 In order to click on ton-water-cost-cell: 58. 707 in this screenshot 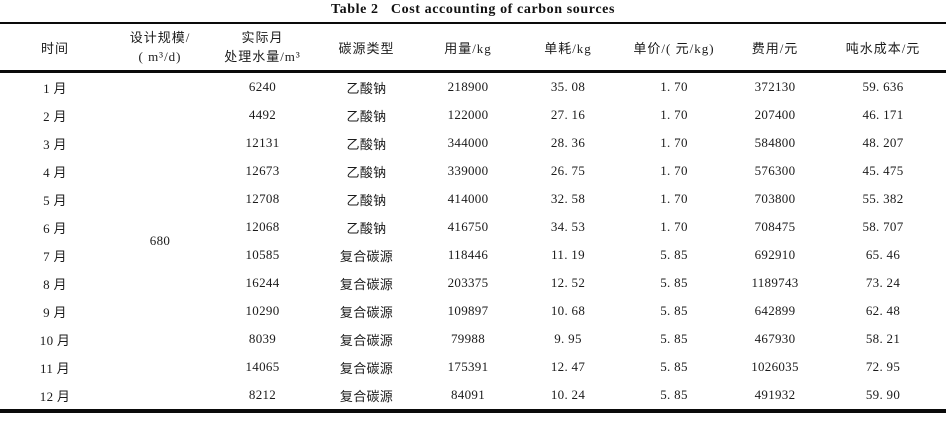, I will do `click(883, 226)`.